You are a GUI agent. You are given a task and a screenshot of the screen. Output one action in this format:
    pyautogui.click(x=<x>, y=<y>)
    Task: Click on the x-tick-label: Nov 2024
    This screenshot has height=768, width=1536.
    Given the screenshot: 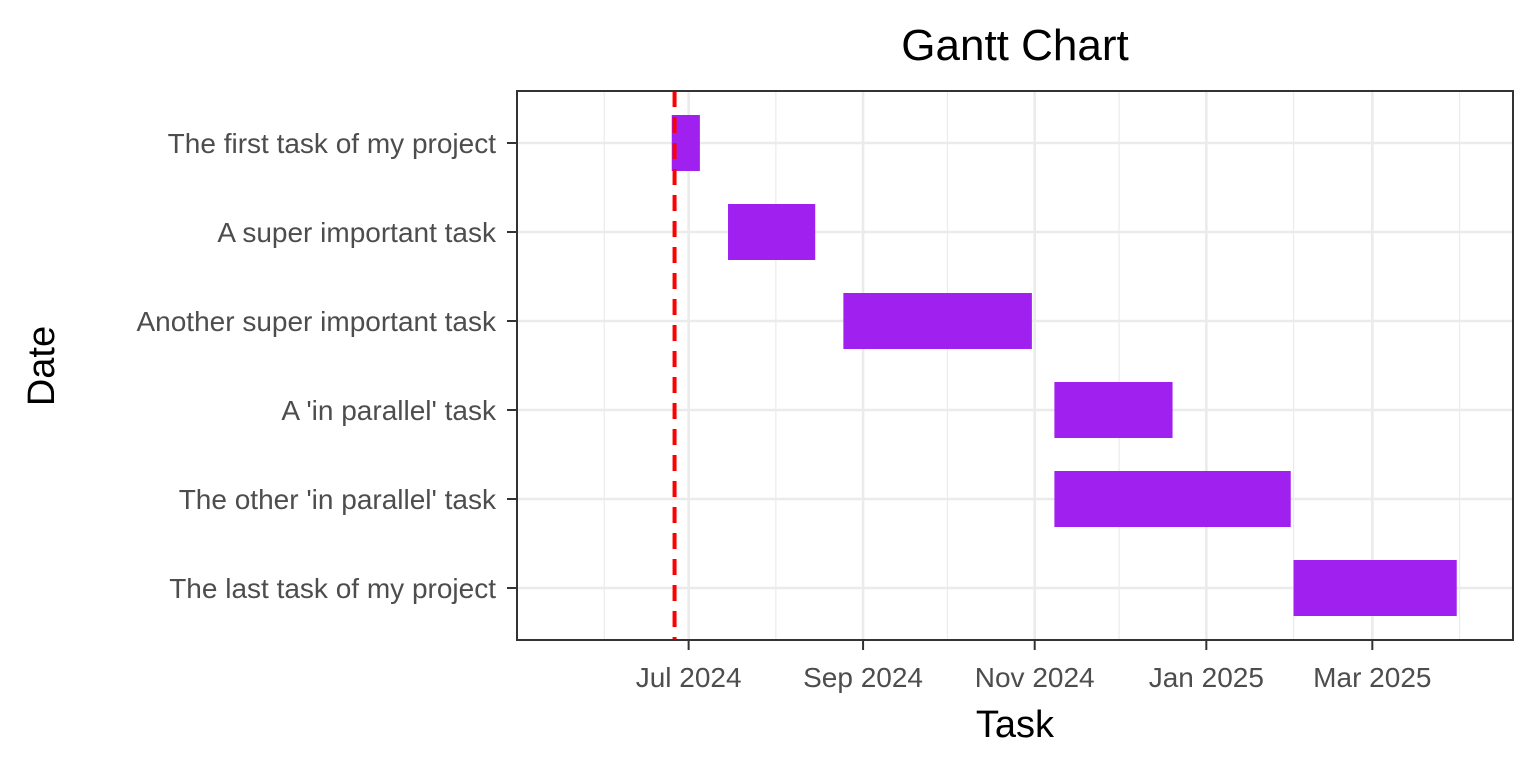 What is the action you would take?
    pyautogui.click(x=1035, y=677)
    